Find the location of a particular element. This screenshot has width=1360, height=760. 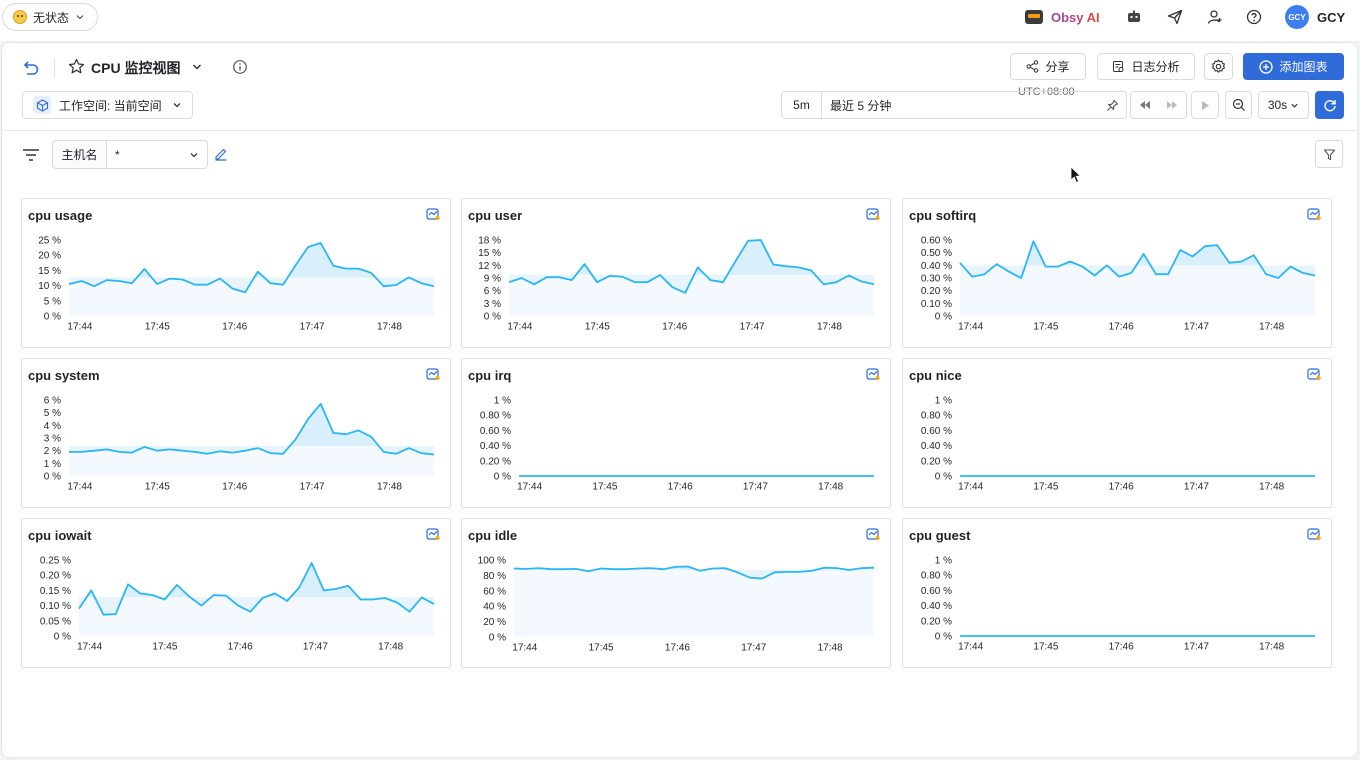

host-select: * is located at coordinates (157, 154).